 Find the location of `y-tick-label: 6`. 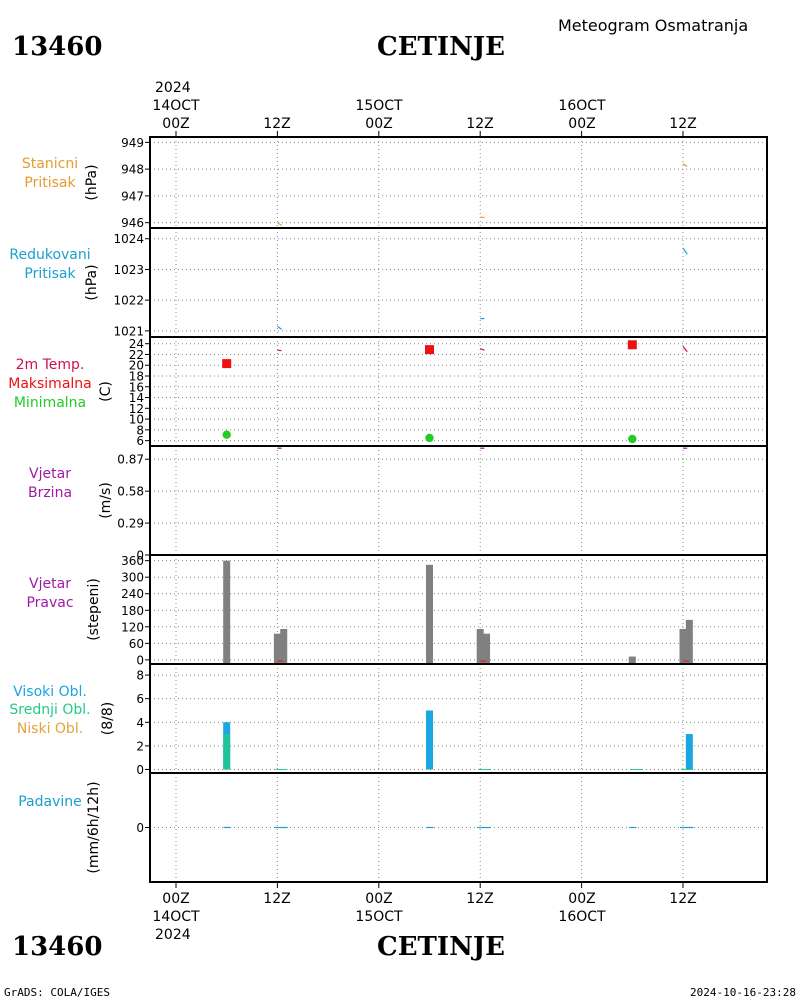

y-tick-label: 6 is located at coordinates (140, 699).